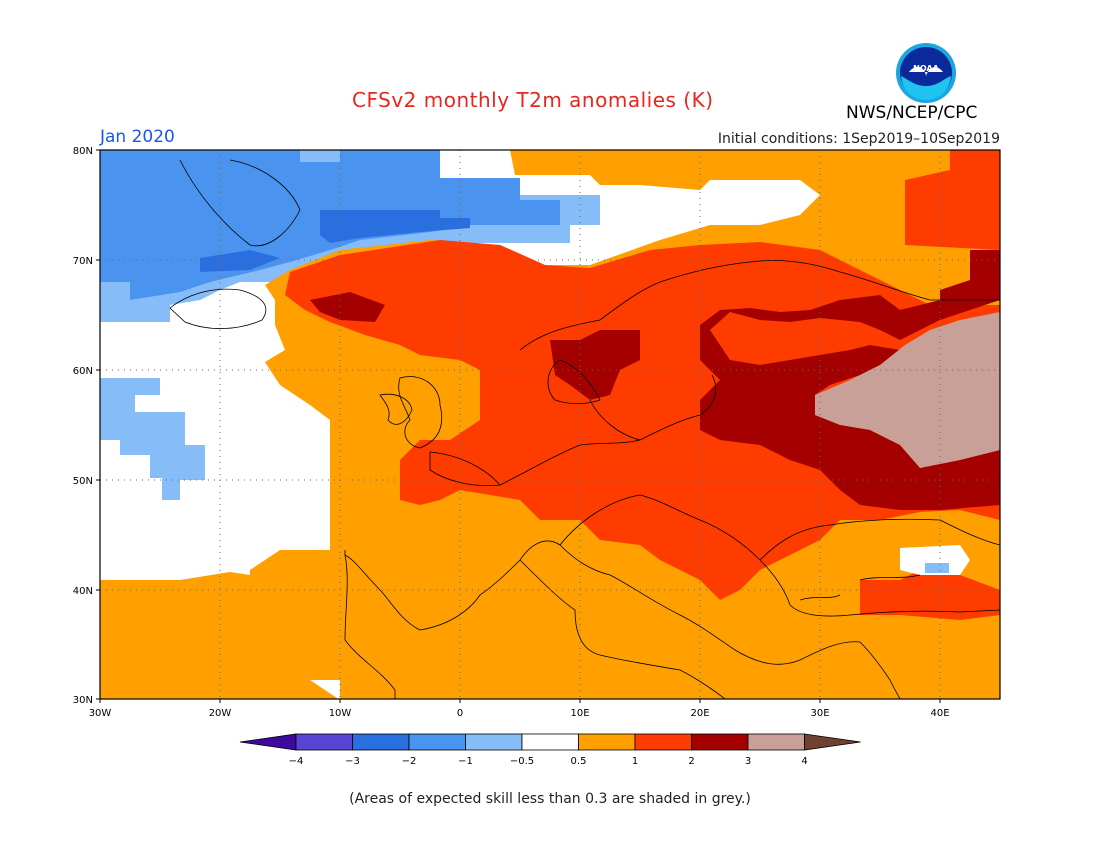  I want to click on colorbar: −4 −3 −2 −1 −0.5 0.5 1 2 3 4, so click(550, 750).